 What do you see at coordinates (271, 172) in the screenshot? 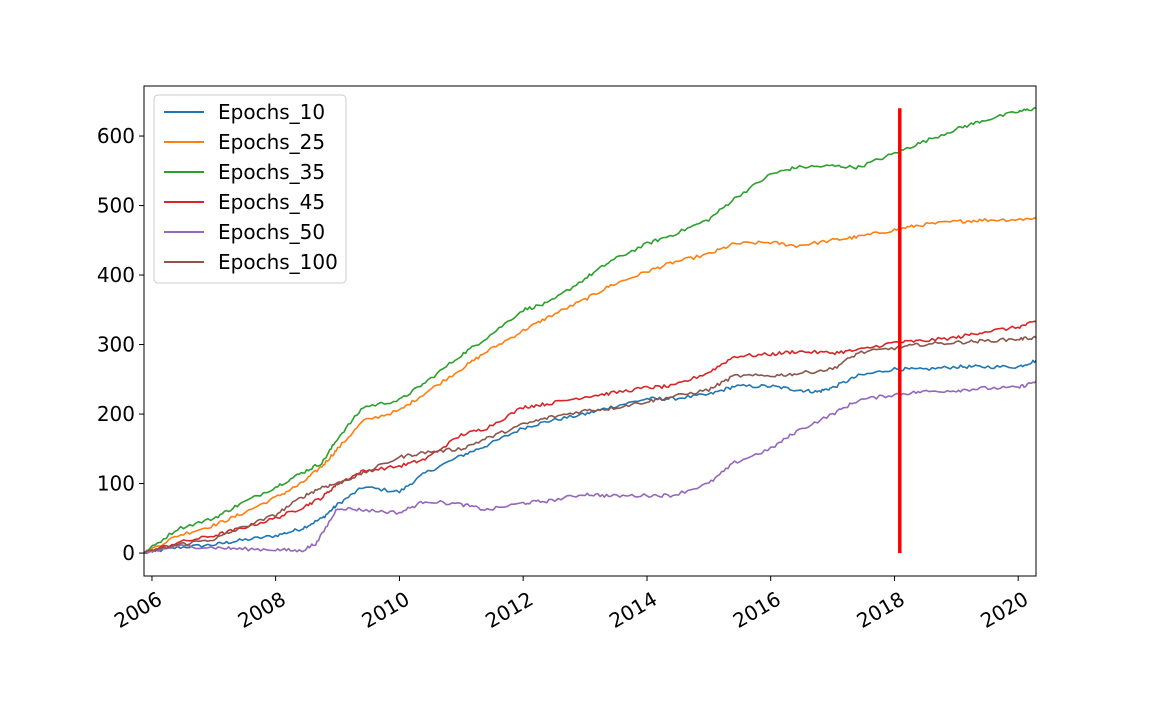
I see `legend-label: Epochs_35` at bounding box center [271, 172].